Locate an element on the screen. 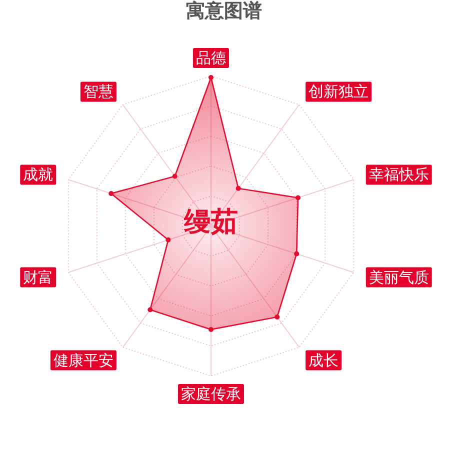  chart-title: 寓意图谱 is located at coordinates (224, 11).